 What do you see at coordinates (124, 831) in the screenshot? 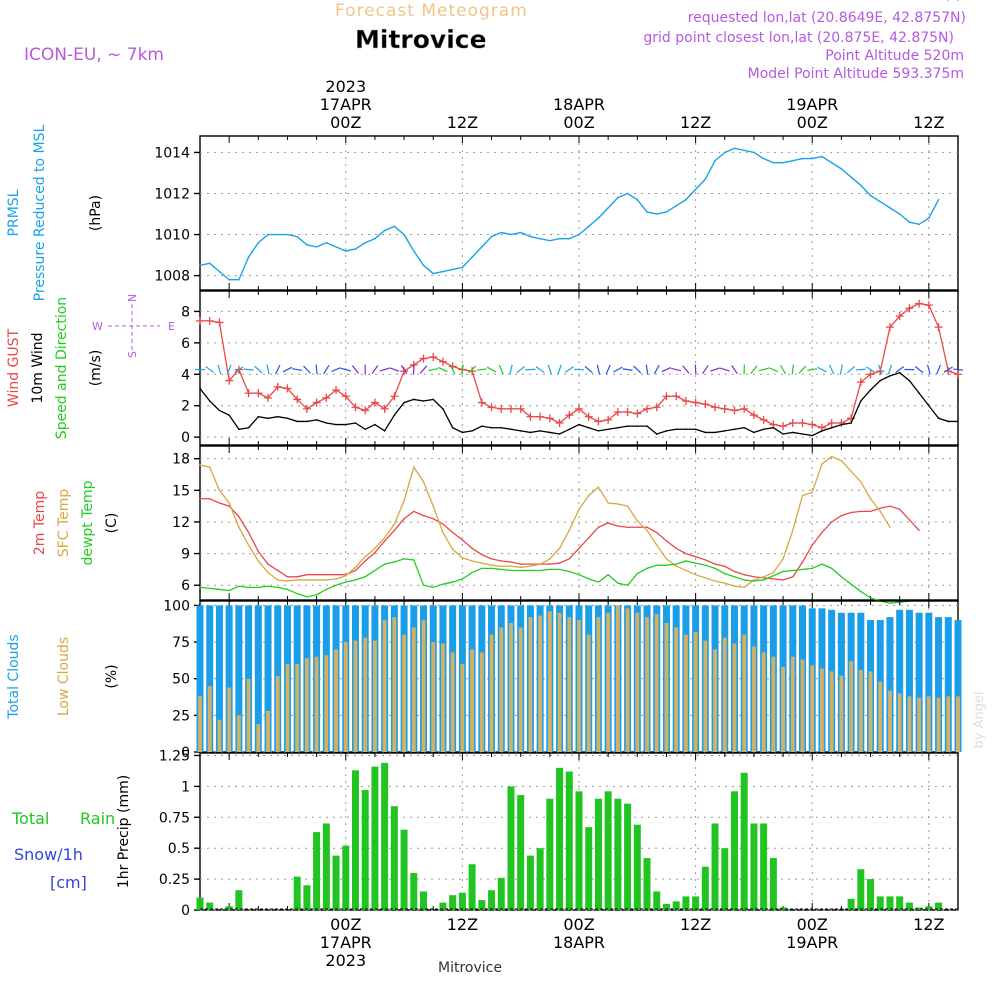
I see `ylabel: 1hr Precip (mm)` at bounding box center [124, 831].